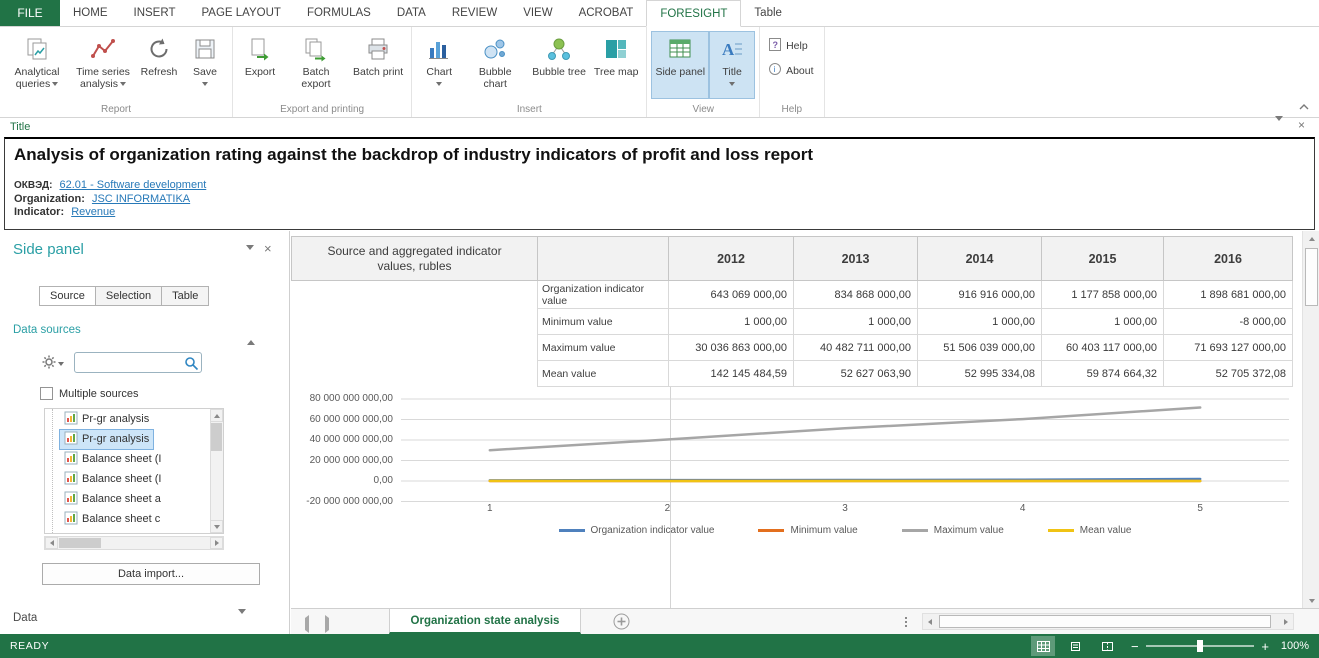 The image size is (1319, 658). I want to click on table-cell: 643 069 000,00, so click(731, 294).